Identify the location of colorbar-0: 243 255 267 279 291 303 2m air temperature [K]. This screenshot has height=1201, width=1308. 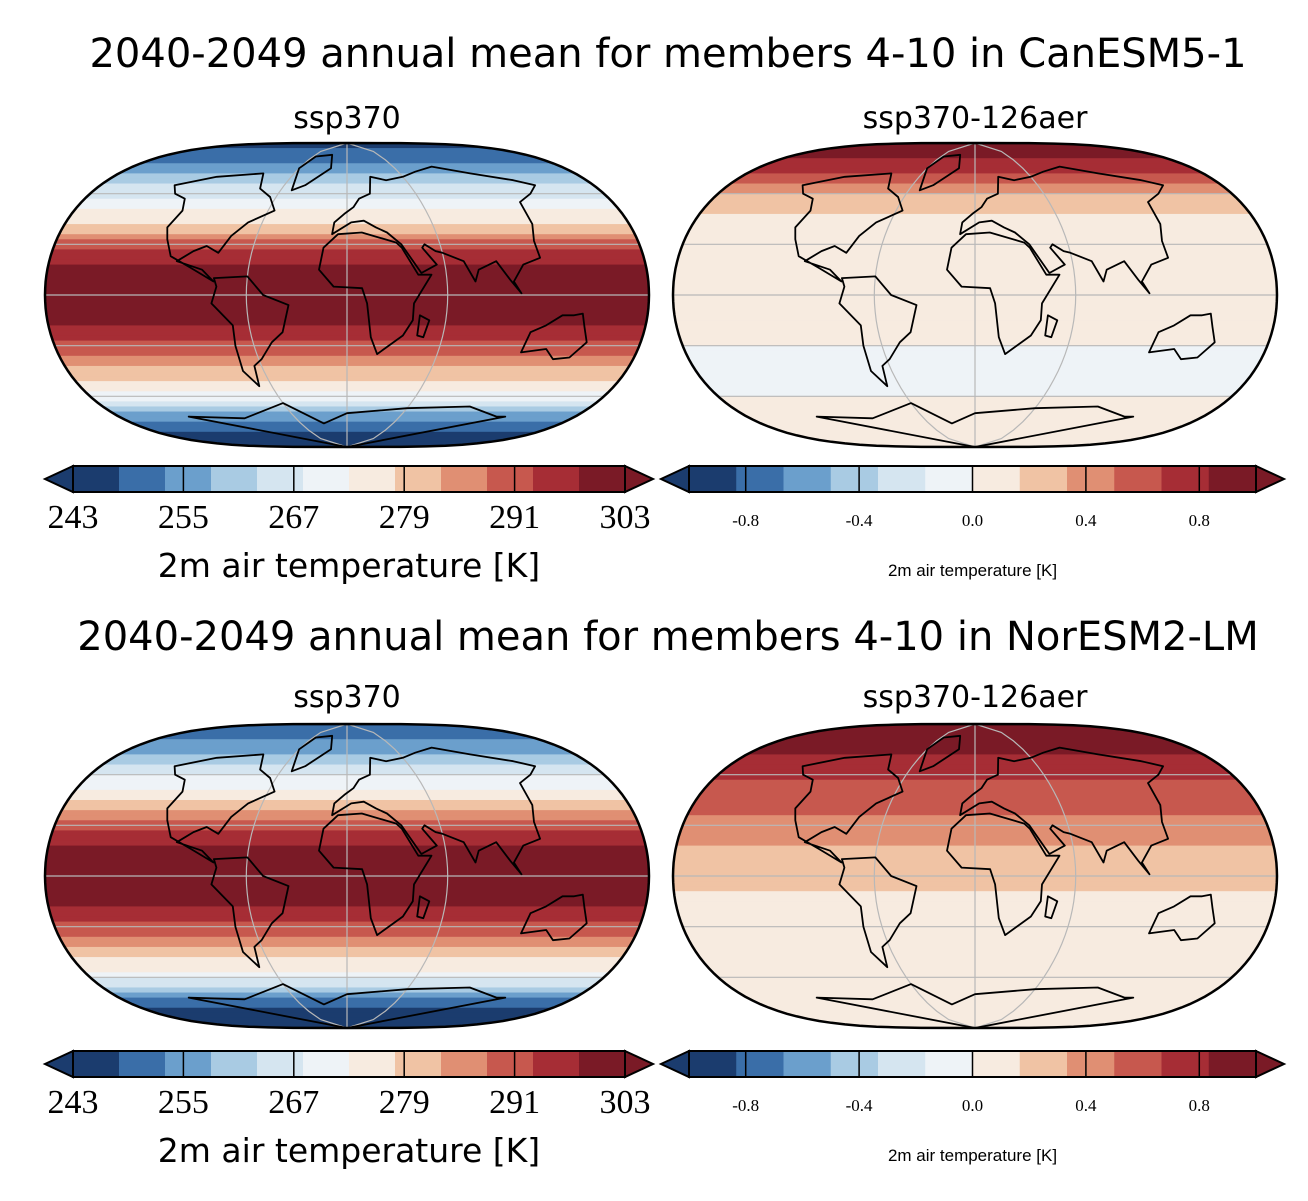
(349, 524).